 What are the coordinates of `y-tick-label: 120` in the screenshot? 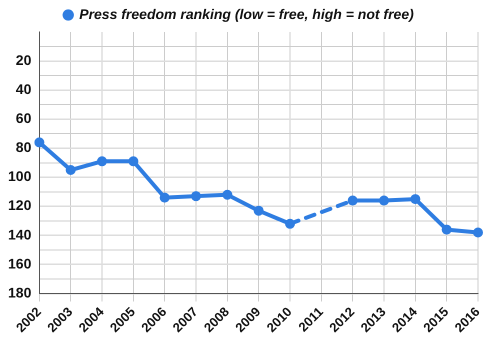 It's located at (20, 205).